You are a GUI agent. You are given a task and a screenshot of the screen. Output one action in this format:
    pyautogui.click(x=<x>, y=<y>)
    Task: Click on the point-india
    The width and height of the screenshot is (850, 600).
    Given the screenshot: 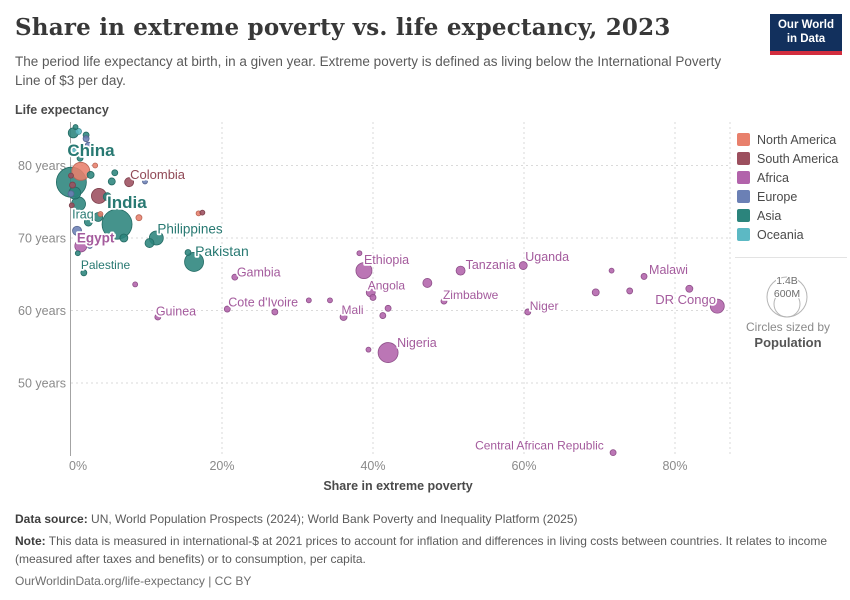 What is the action you would take?
    pyautogui.click(x=117, y=224)
    